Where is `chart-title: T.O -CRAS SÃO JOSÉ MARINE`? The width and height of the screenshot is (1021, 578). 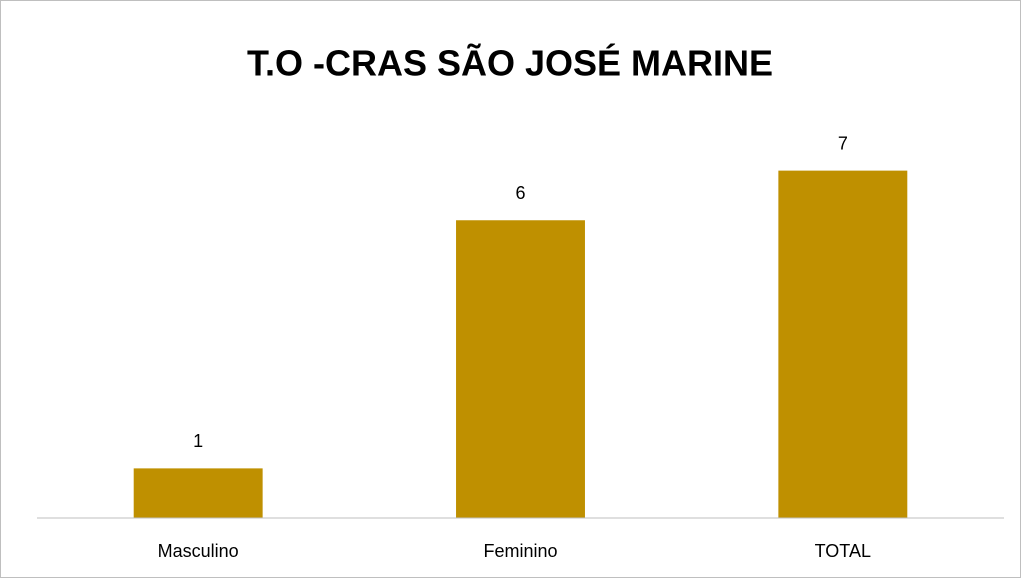
chart-title: T.O -CRAS SÃO JOSÉ MARINE is located at coordinates (510, 63).